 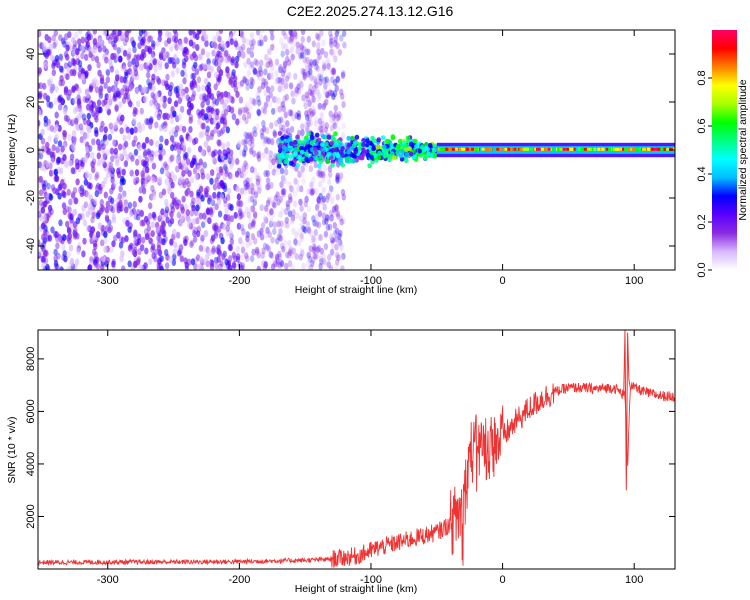 I want to click on snr-x-tick-label: 0, so click(x=503, y=580).